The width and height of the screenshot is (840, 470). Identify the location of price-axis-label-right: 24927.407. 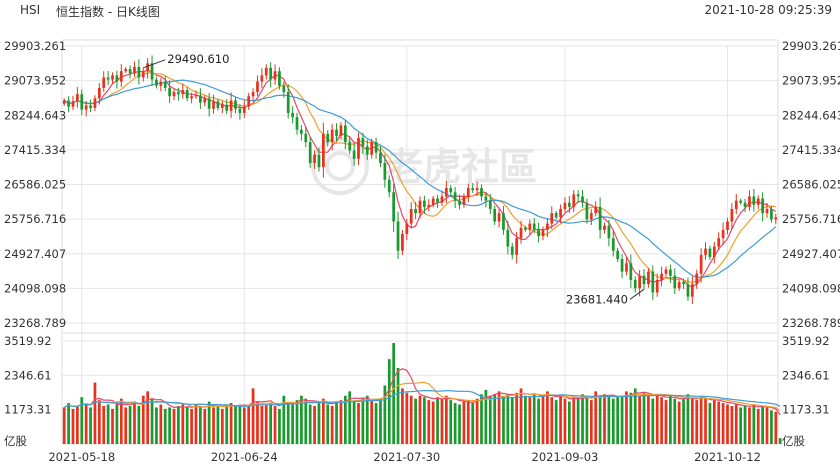
(811, 254).